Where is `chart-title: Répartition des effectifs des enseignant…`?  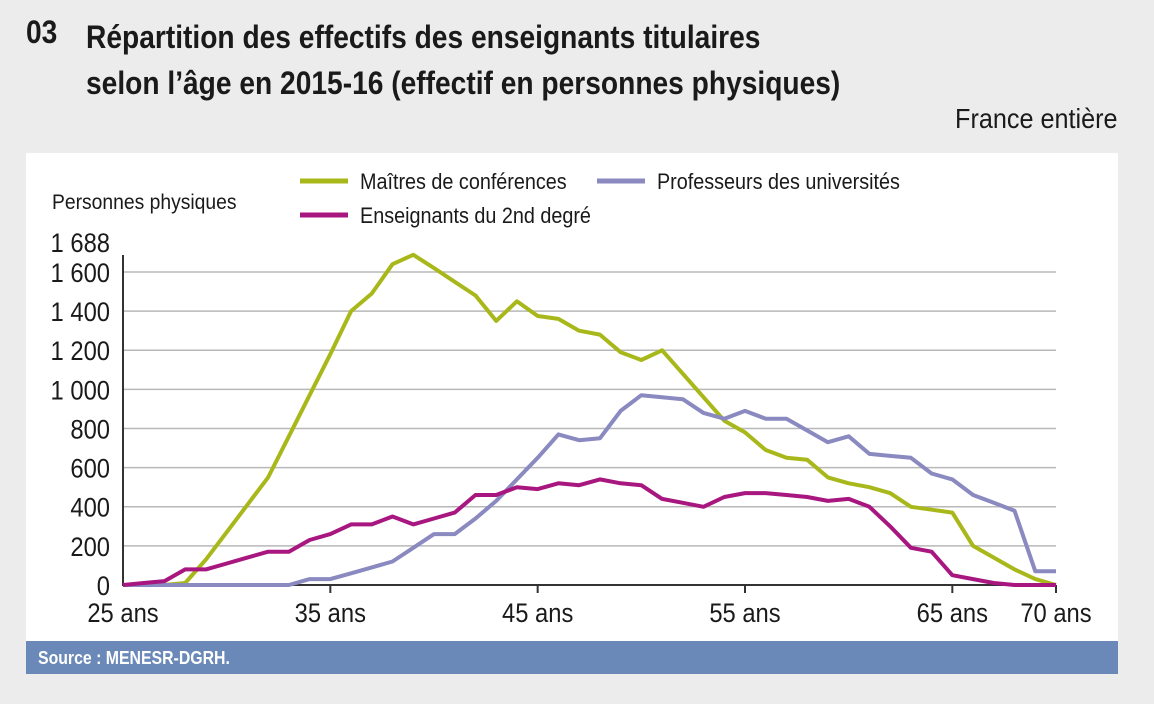 chart-title: Répartition des effectifs des enseignant… is located at coordinates (463, 60).